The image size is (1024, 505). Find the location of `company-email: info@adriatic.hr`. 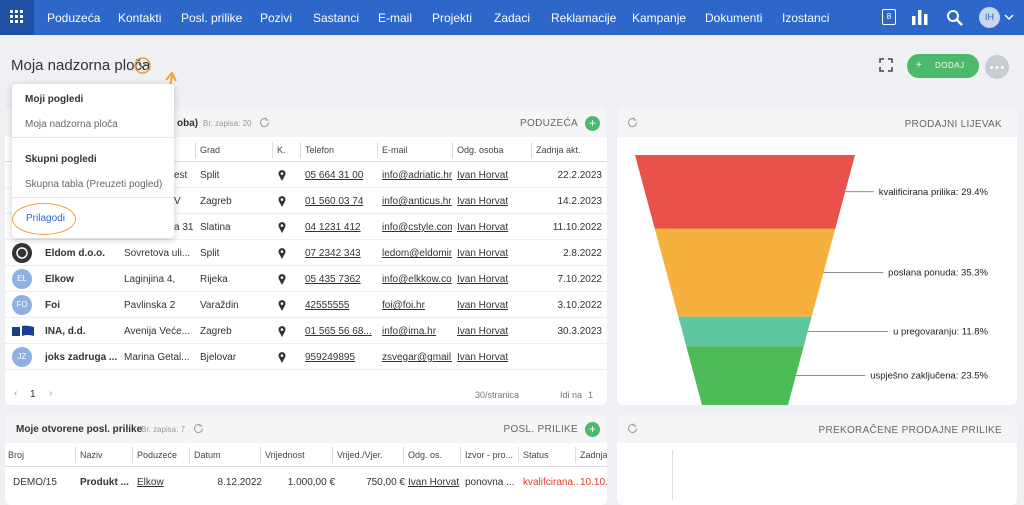

company-email: info@adriatic.hr is located at coordinates (417, 175).